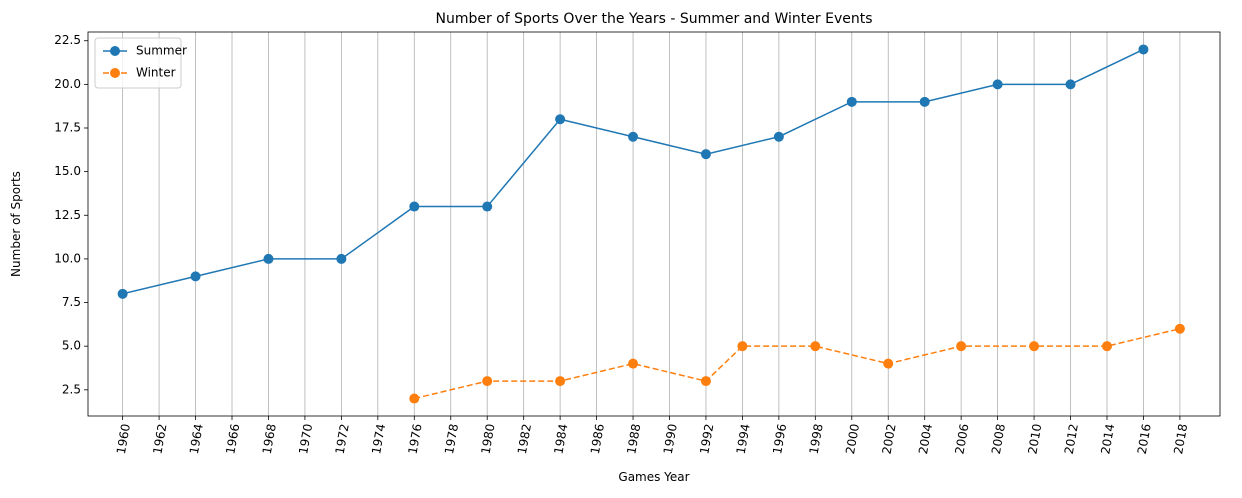 The width and height of the screenshot is (1242, 498). What do you see at coordinates (1034, 439) in the screenshot?
I see `x-tick-label: 2010` at bounding box center [1034, 439].